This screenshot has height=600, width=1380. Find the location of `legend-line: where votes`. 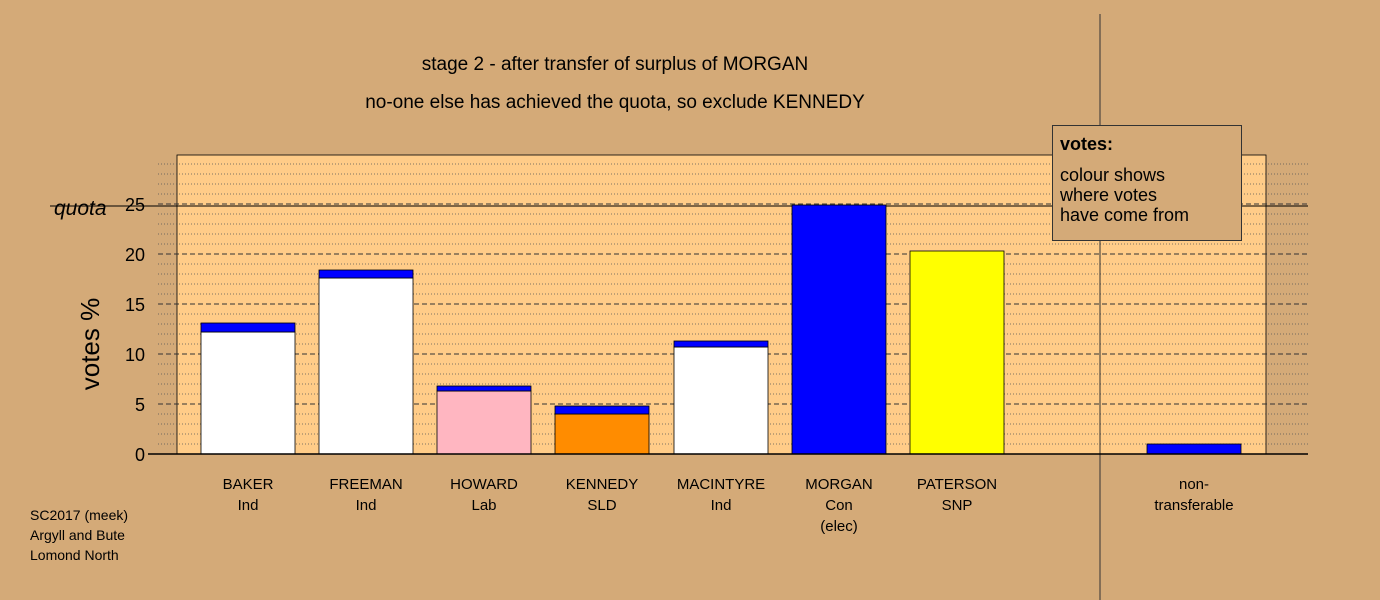

legend-line: where votes is located at coordinates (1109, 195).